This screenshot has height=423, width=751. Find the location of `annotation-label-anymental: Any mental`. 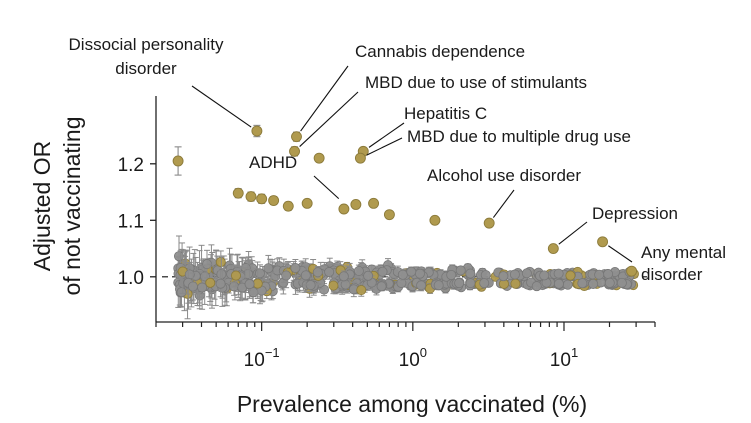

annotation-label-anymental: Any mental is located at coordinates (683, 252).